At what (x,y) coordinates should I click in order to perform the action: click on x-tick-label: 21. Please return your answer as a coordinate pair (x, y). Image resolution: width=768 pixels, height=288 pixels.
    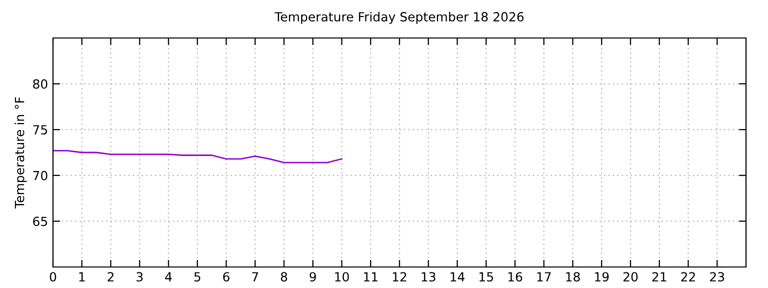
    Looking at the image, I should click on (659, 277).